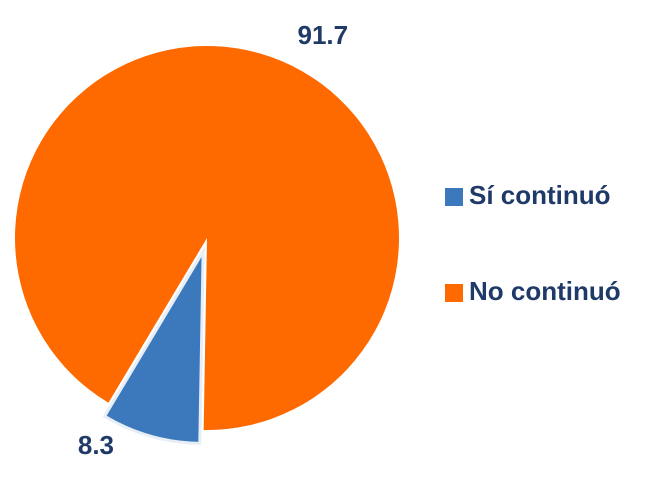  What do you see at coordinates (322, 35) in the screenshot?
I see `data-label: 91.7` at bounding box center [322, 35].